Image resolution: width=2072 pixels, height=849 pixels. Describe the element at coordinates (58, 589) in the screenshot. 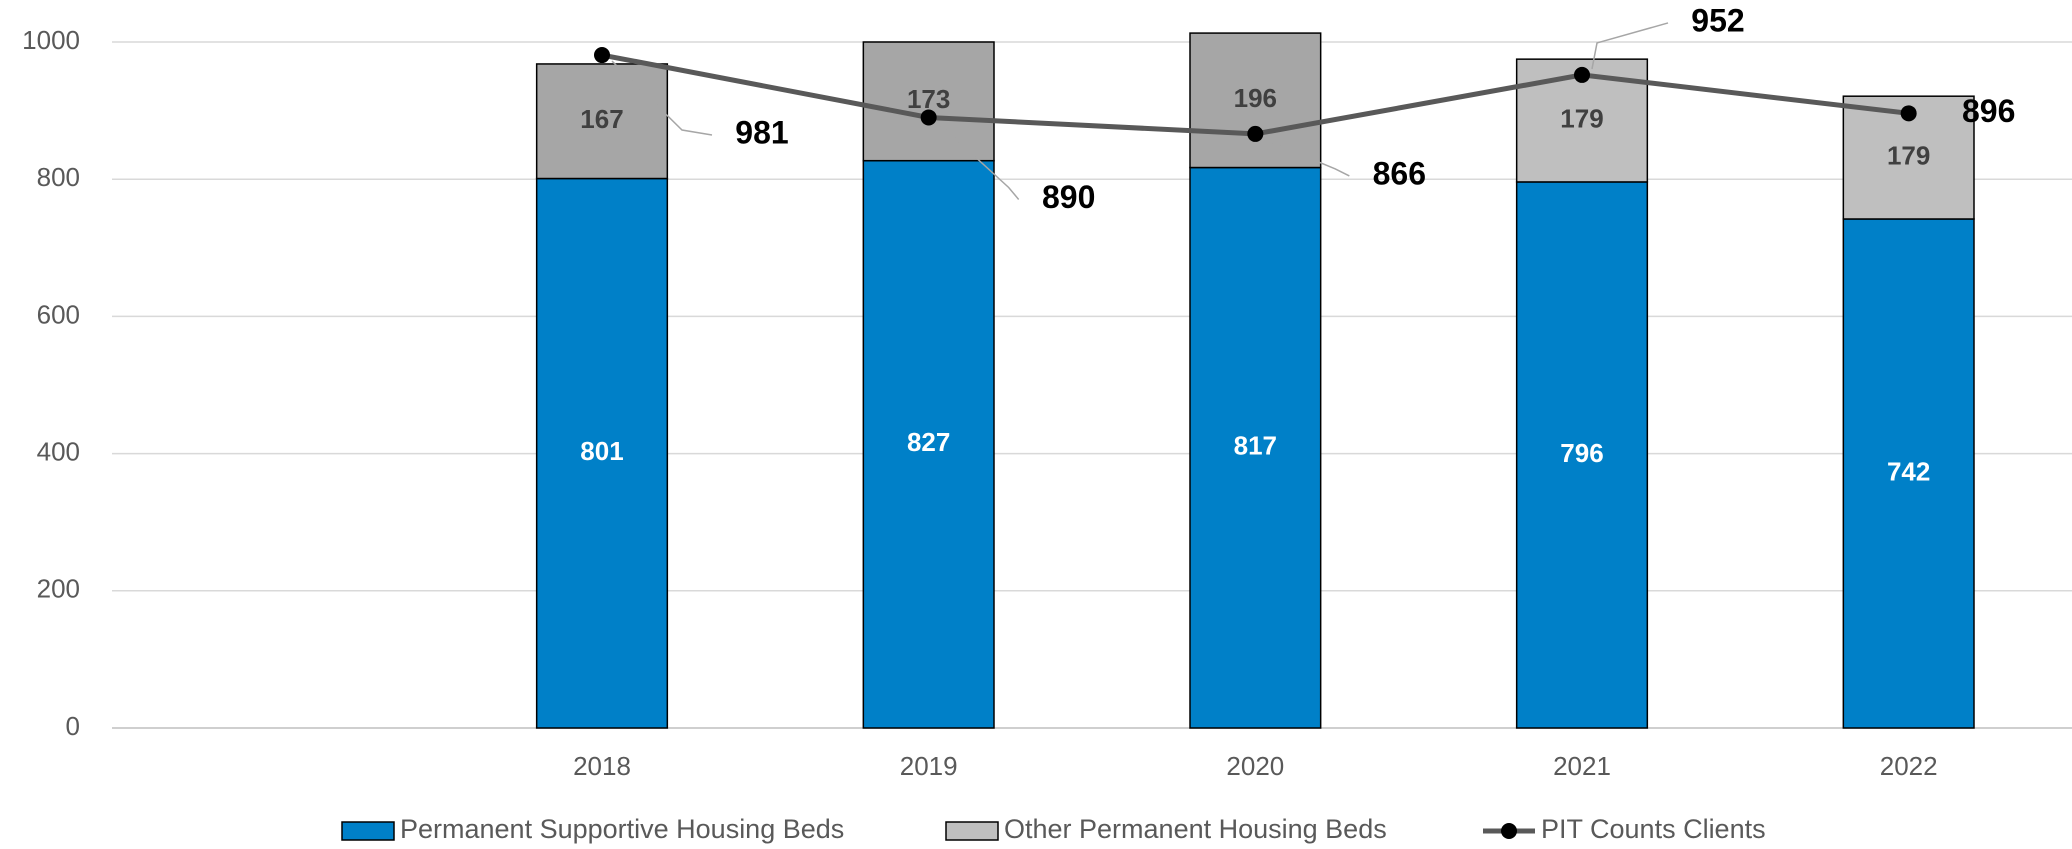

I see `y-tick-label: 200` at that location.